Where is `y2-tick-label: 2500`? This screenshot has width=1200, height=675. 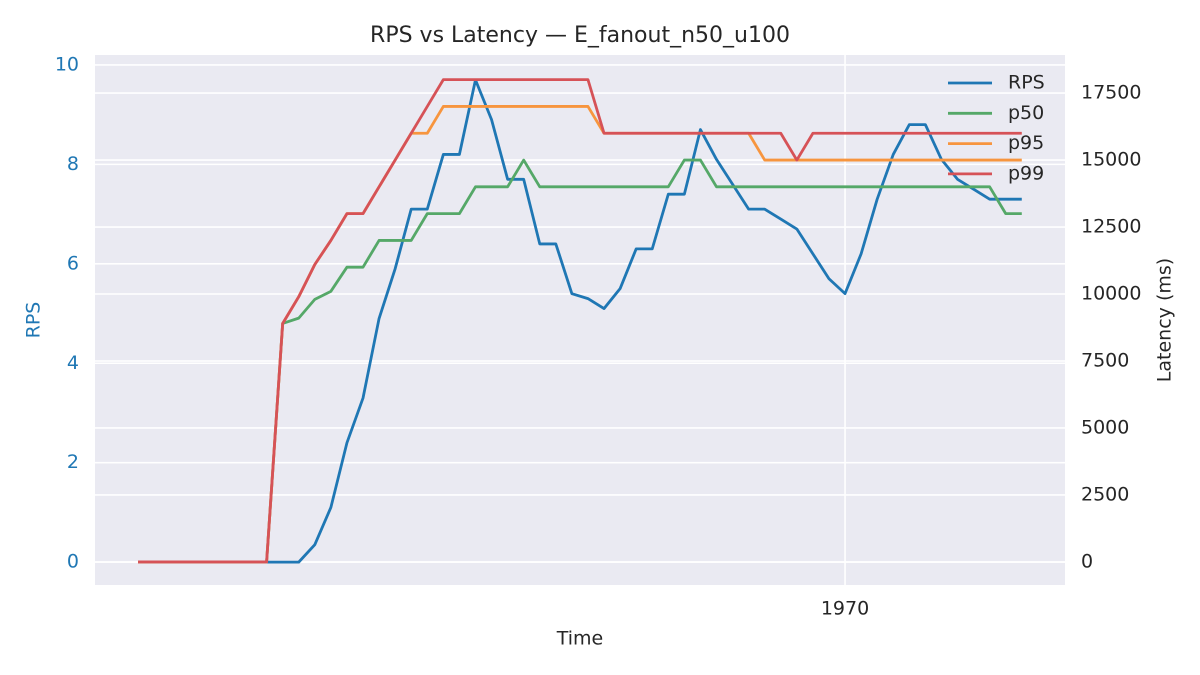 y2-tick-label: 2500 is located at coordinates (1105, 494).